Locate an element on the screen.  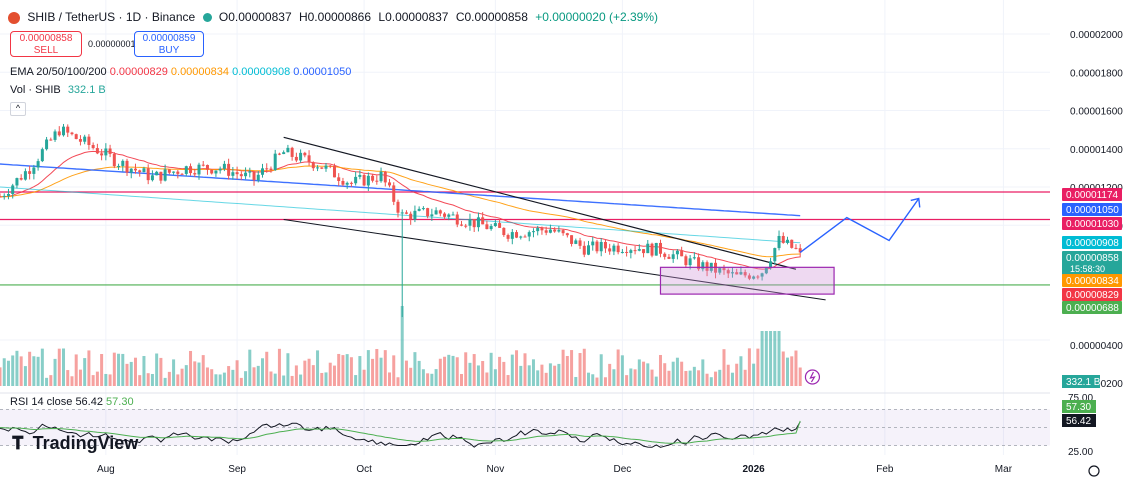
ema-title: EMA 20/50/100/200 is located at coordinates (58, 72).